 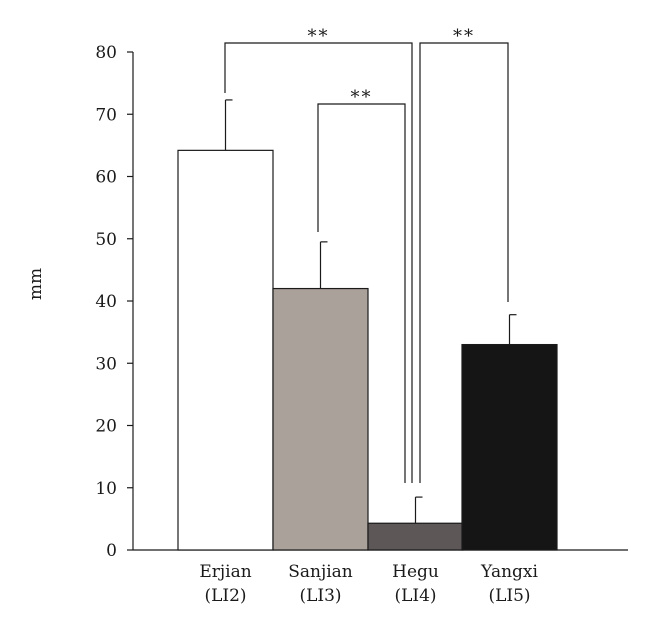 What do you see at coordinates (106, 489) in the screenshot?
I see `y-tick-label: 10` at bounding box center [106, 489].